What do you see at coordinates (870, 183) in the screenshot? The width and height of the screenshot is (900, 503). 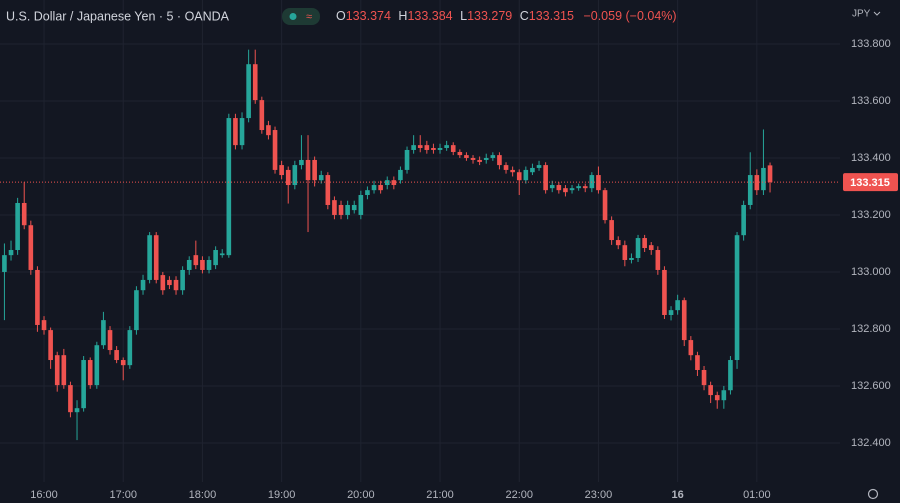 I see `last-price-label: 133.315` at bounding box center [870, 183].